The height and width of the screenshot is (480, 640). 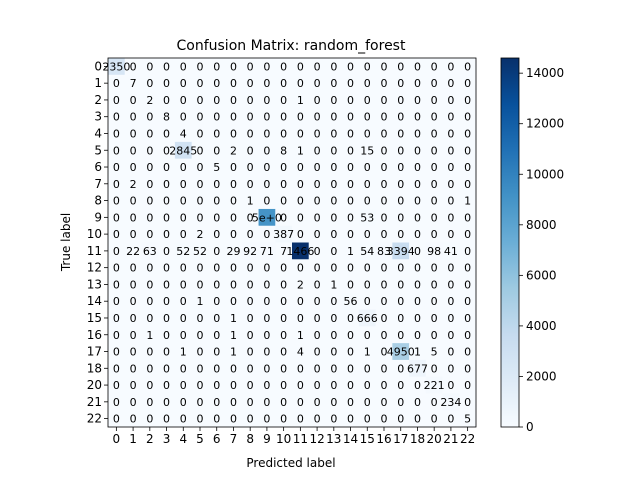 I want to click on y-tick-label: 14, so click(x=94, y=301).